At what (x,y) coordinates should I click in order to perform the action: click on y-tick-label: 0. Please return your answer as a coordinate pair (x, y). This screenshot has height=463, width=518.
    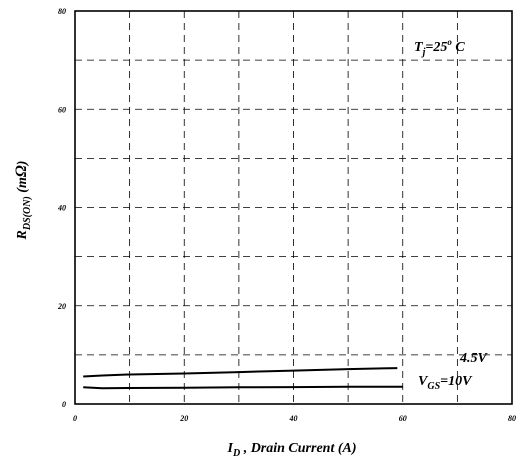
    Looking at the image, I should click on (64, 404).